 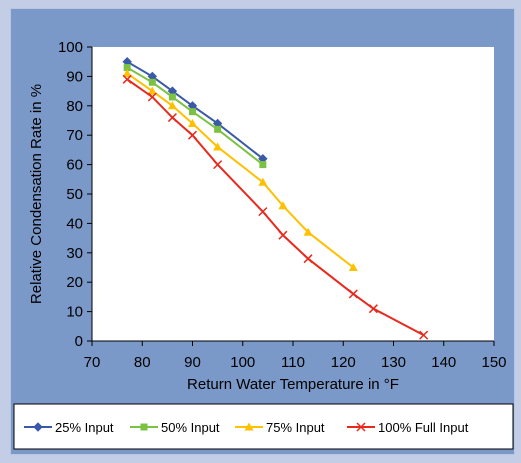 I want to click on y-tick-label: 0, so click(x=79, y=341).